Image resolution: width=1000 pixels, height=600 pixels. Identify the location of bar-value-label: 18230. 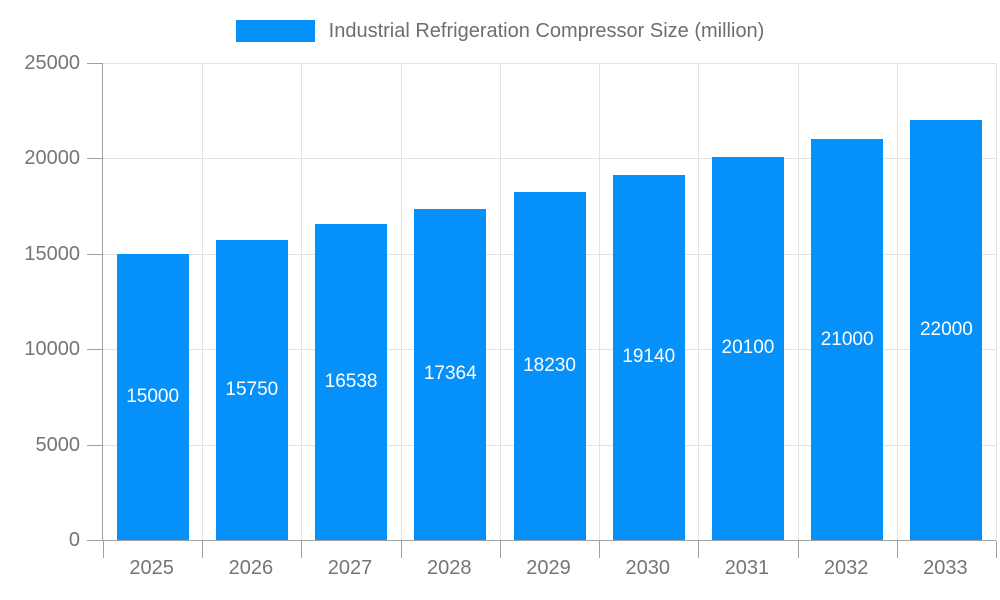
(549, 366).